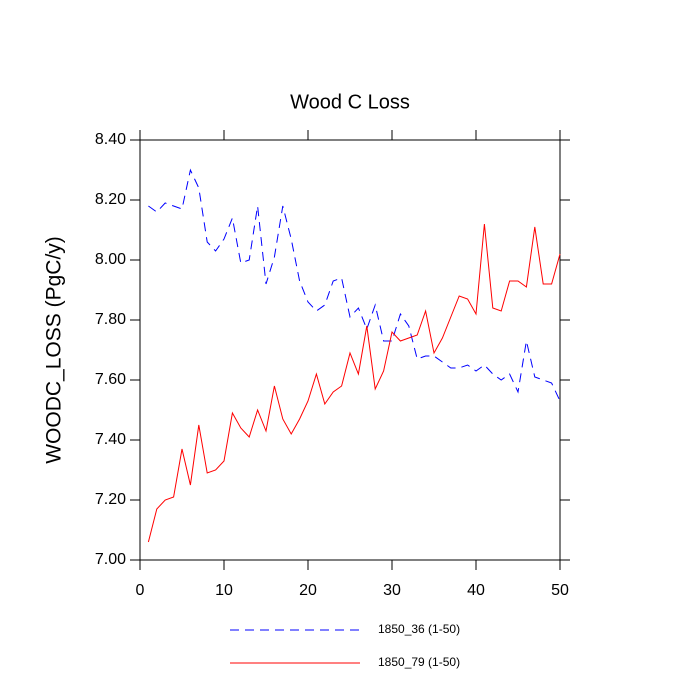  Describe the element at coordinates (110, 259) in the screenshot. I see `y-tick-label: 8.00` at that location.